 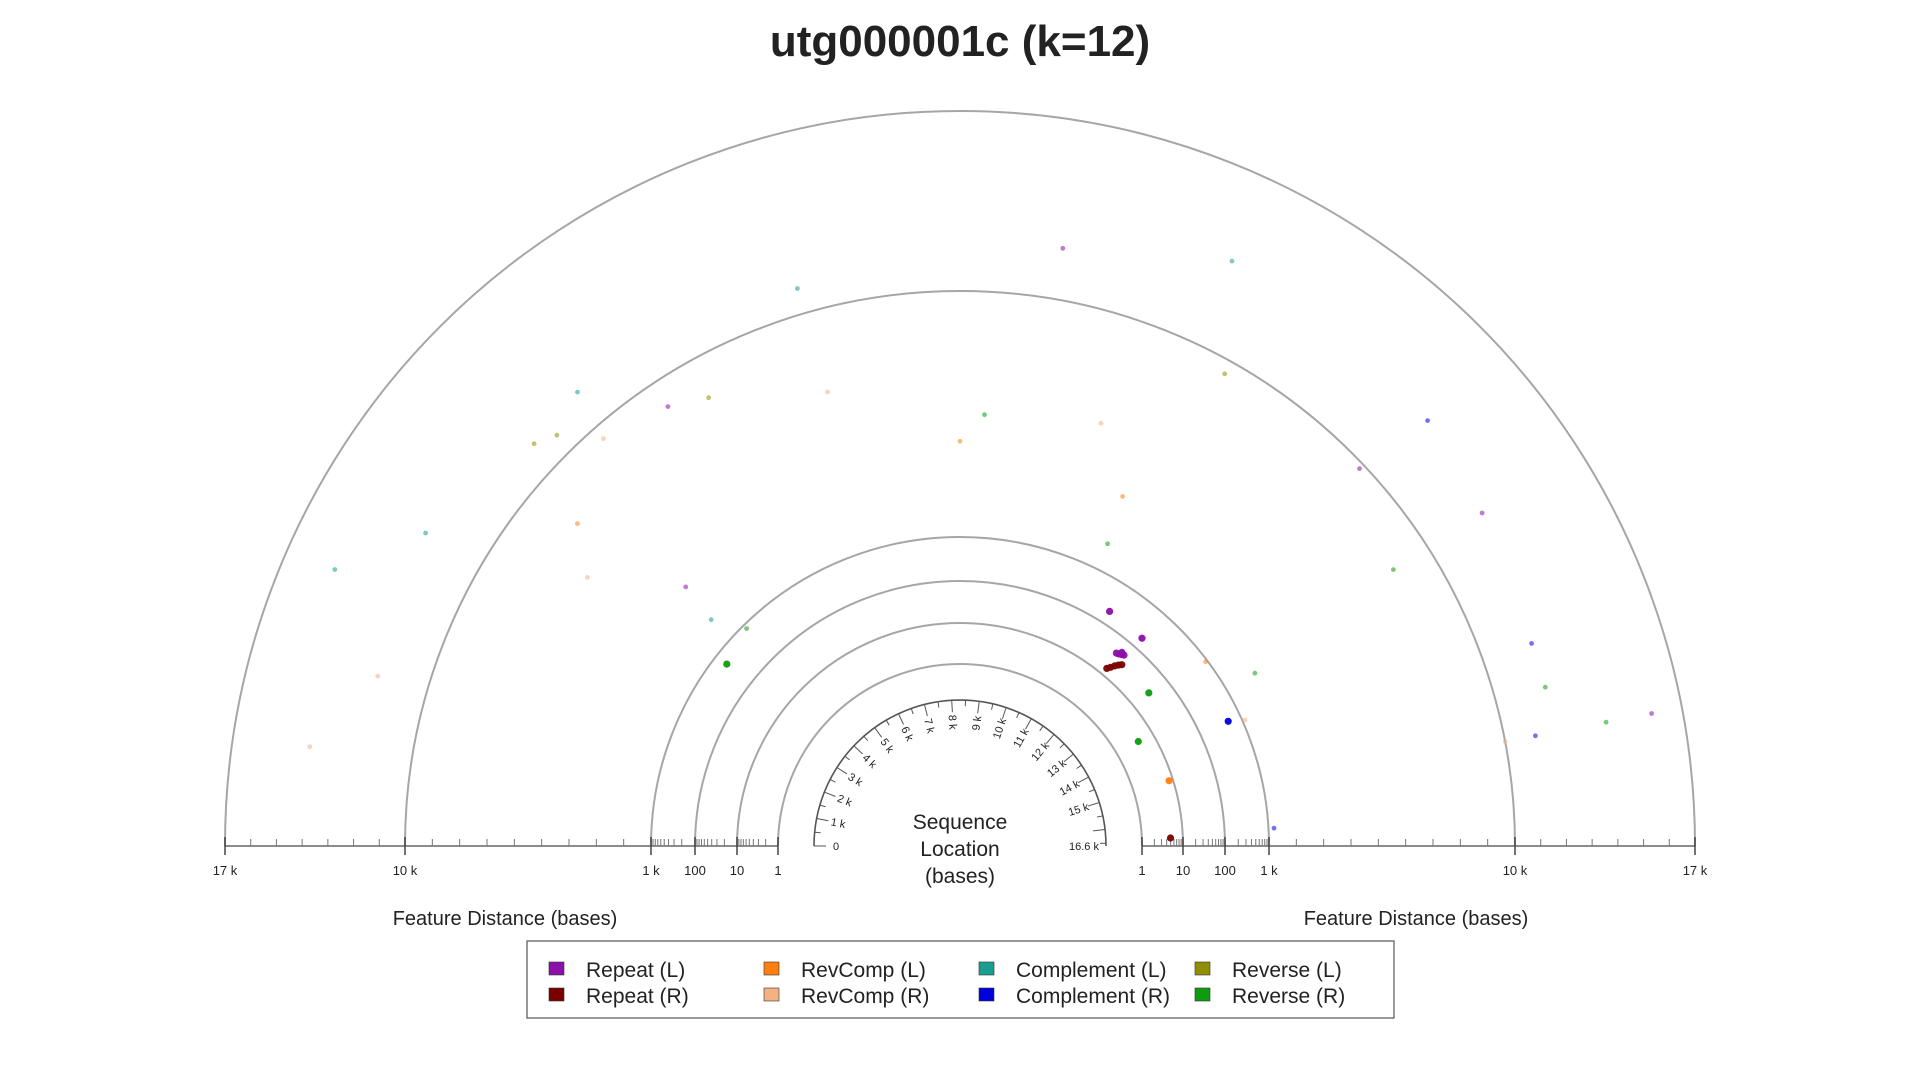 I want to click on legend-frame, so click(x=960, y=979).